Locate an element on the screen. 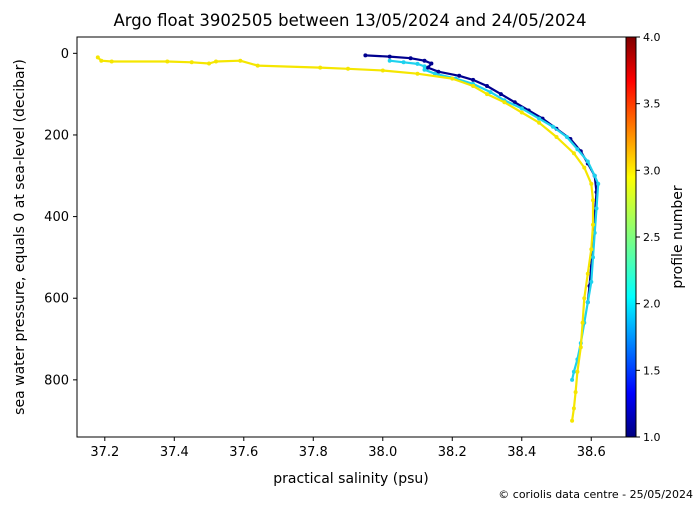 This screenshot has height=507, width=699. colorbar-tick-label: 2.0 is located at coordinates (652, 304).